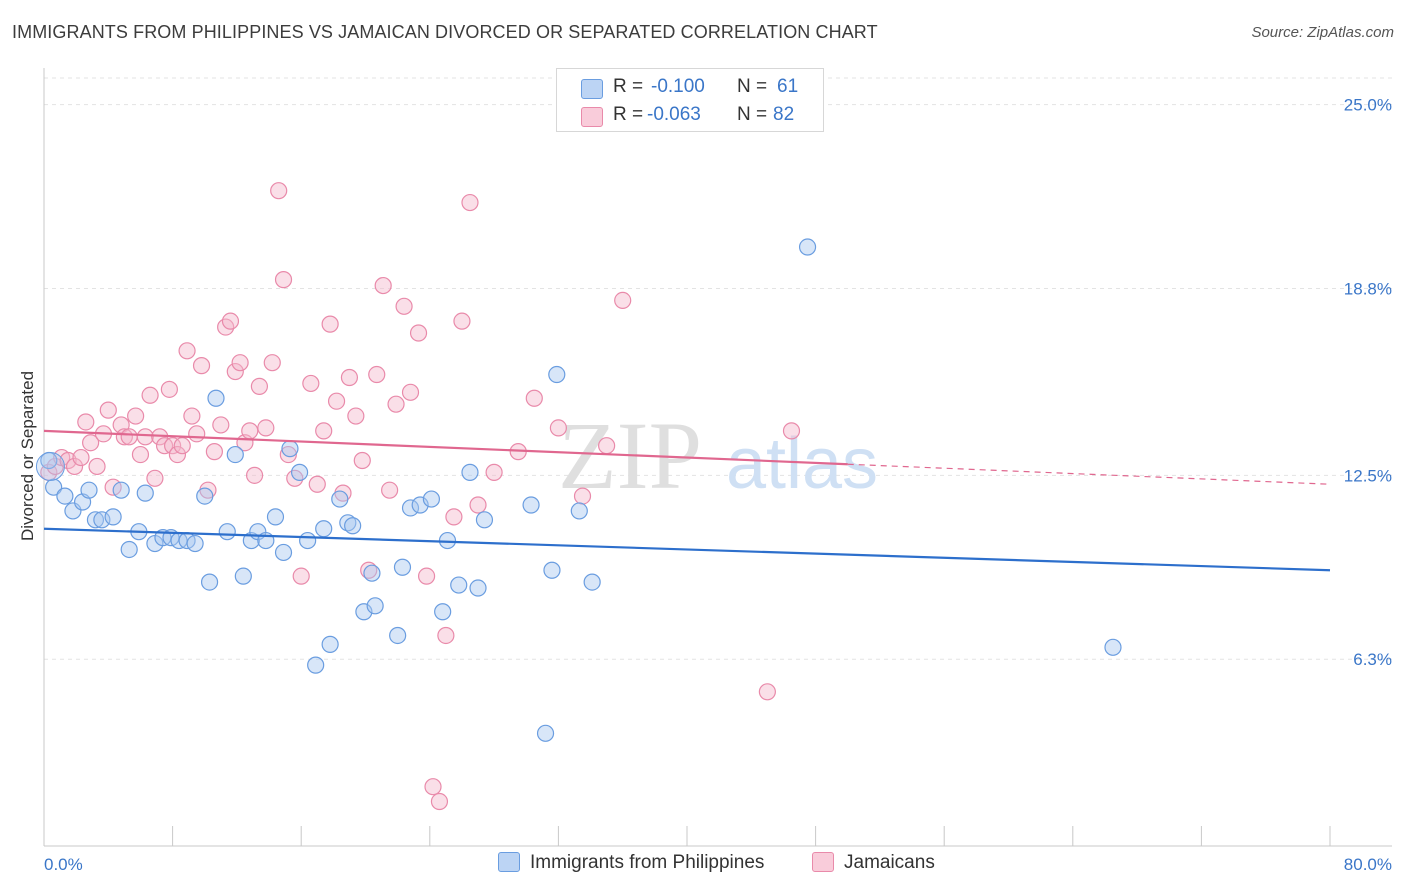  What do you see at coordinates (752, 114) in the screenshot?
I see `legend-n-label: N =` at bounding box center [752, 114].